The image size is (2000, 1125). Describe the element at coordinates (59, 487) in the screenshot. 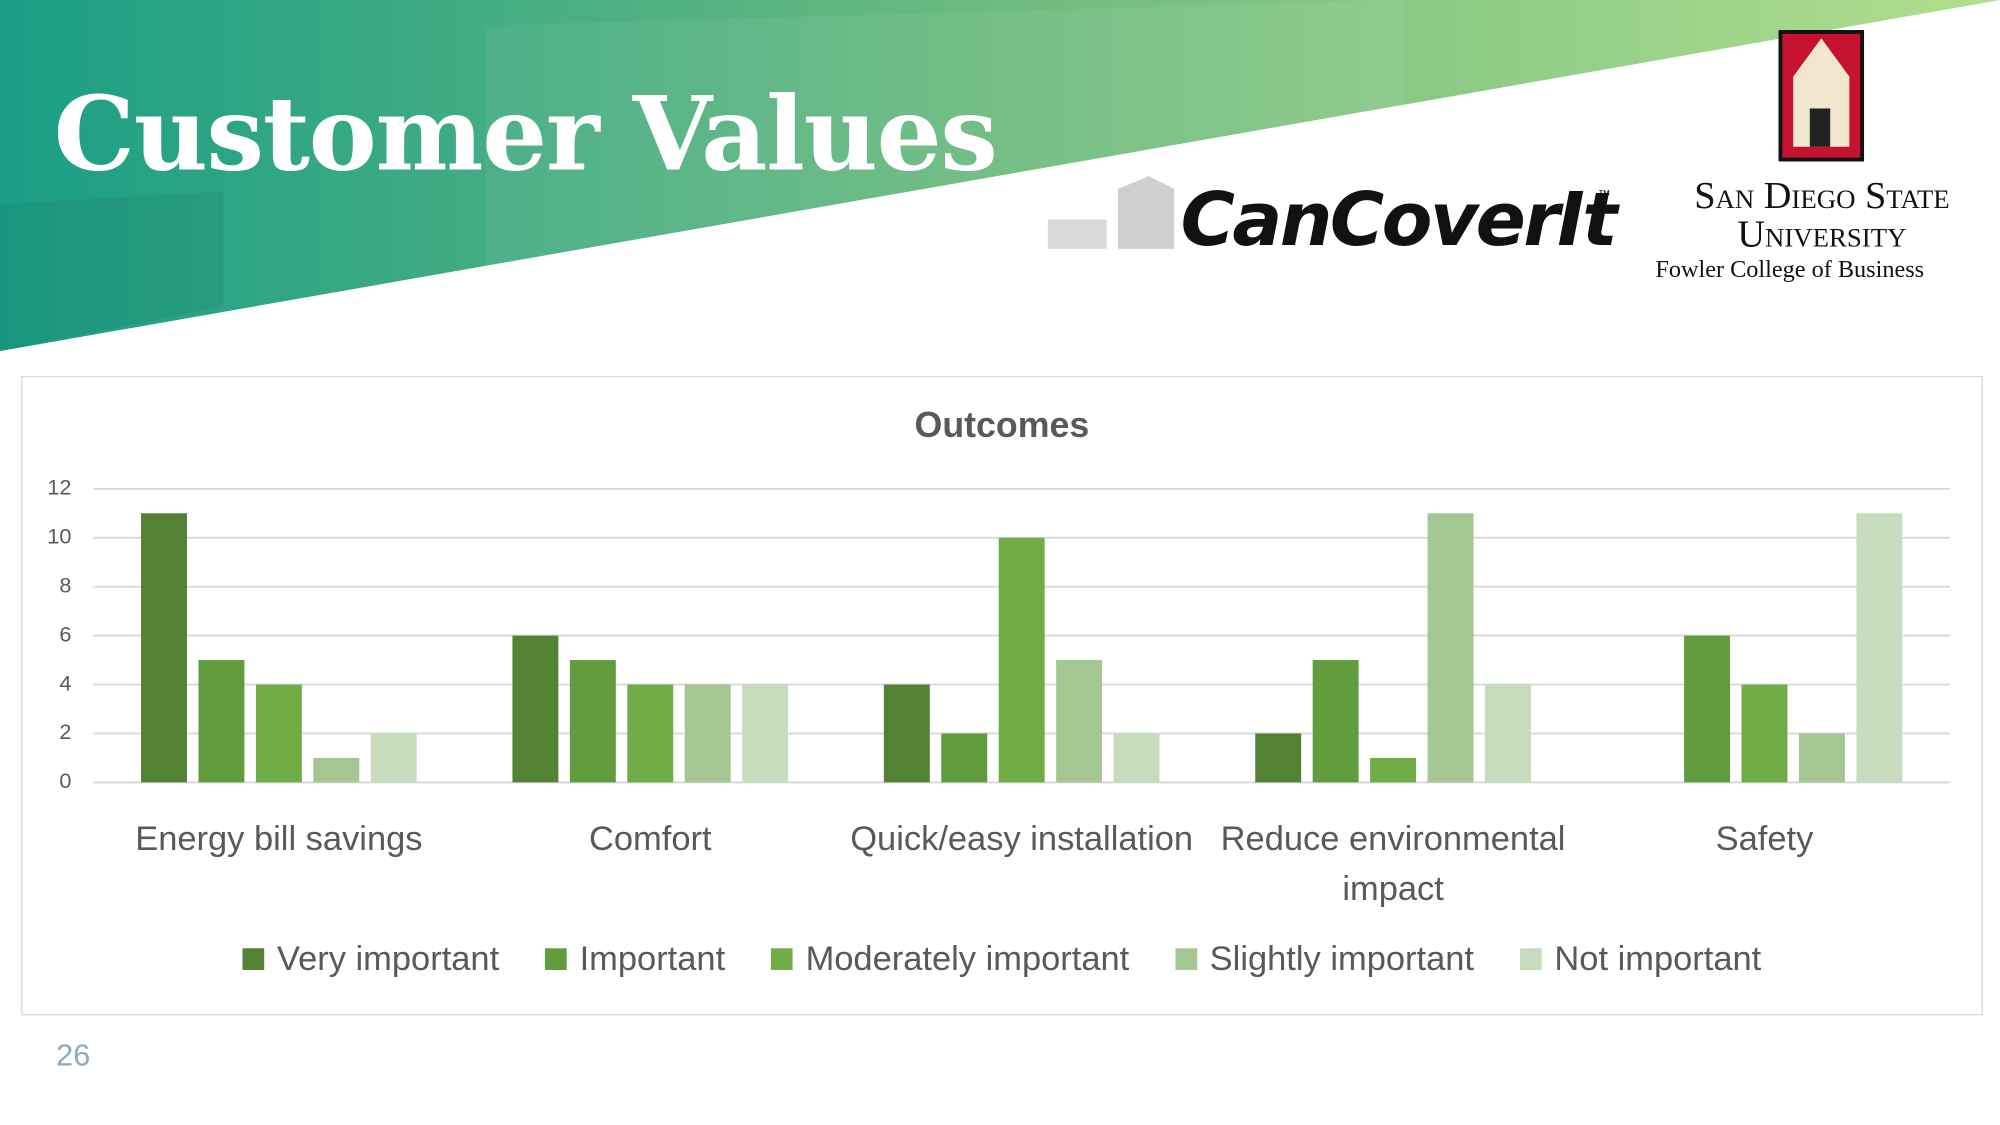

I see `y-tick-label: 12` at that location.